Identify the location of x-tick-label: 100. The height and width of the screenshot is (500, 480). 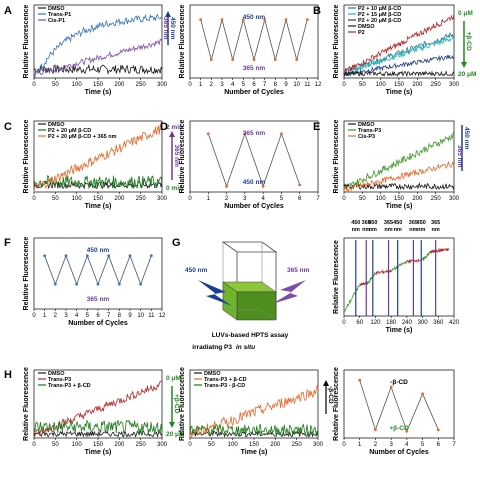
(77, 85).